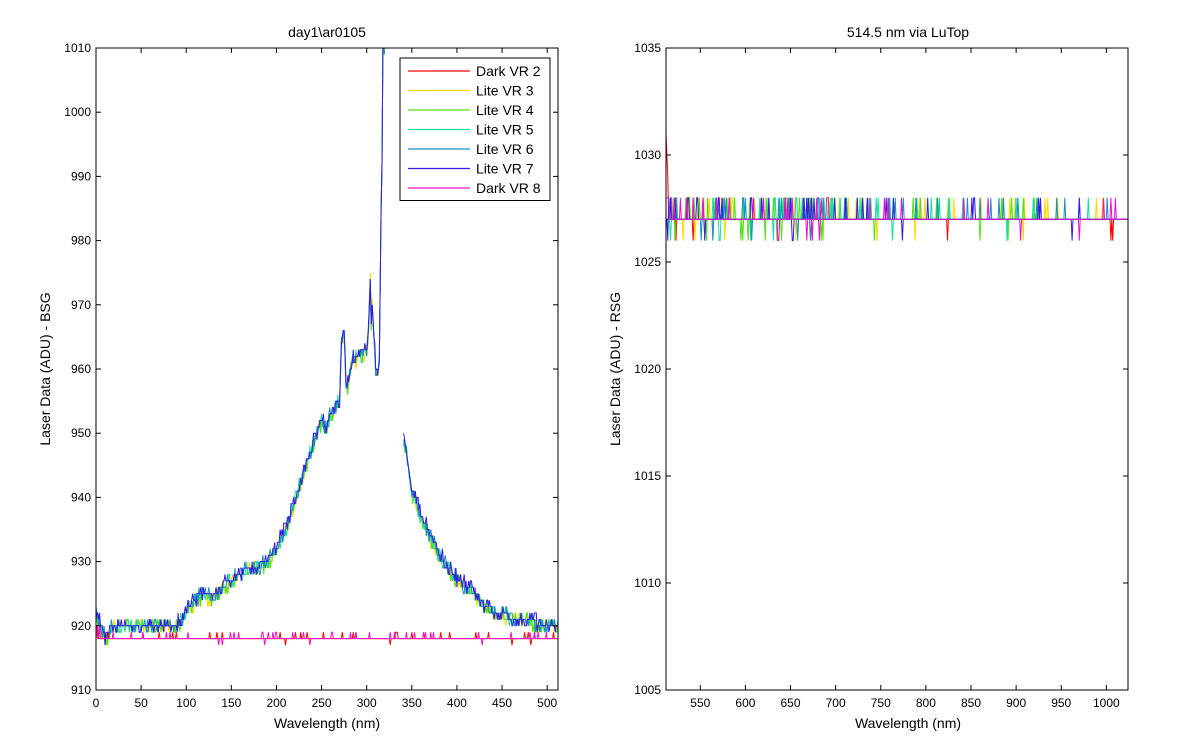 The height and width of the screenshot is (750, 1200). What do you see at coordinates (926, 703) in the screenshot?
I see `right-x-tick-label: 800` at bounding box center [926, 703].